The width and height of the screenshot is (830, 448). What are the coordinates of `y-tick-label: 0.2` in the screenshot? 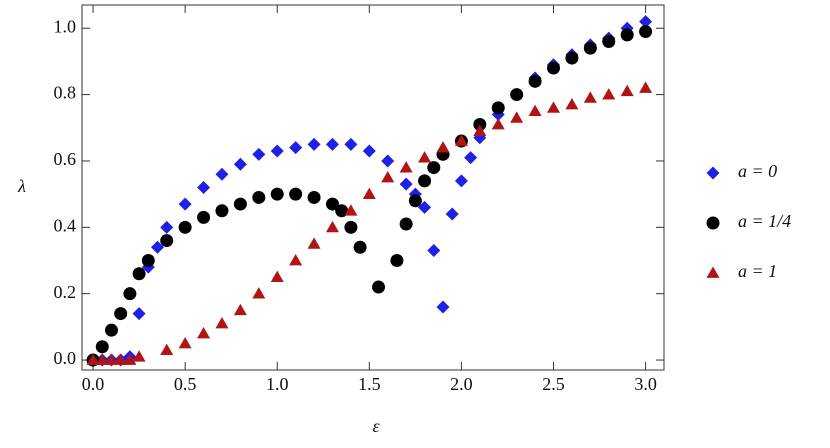 It's located at (65, 292).